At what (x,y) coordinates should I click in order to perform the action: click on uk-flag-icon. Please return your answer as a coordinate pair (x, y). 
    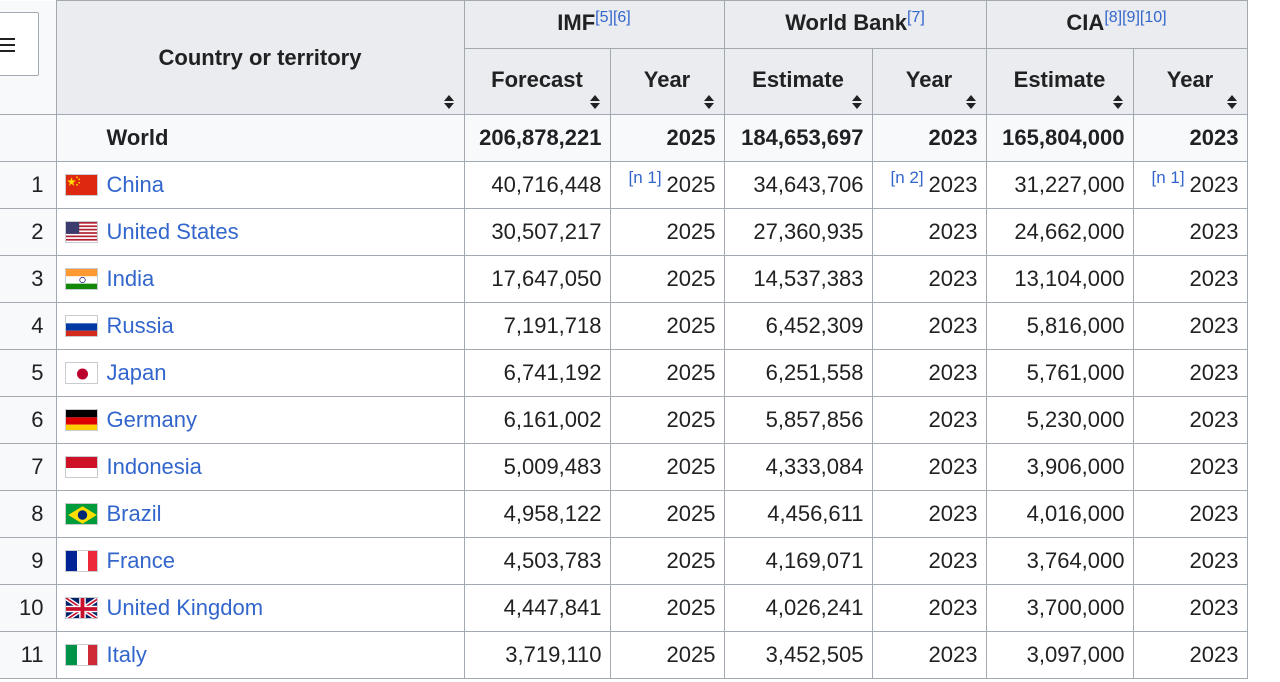
    Looking at the image, I should click on (81, 608).